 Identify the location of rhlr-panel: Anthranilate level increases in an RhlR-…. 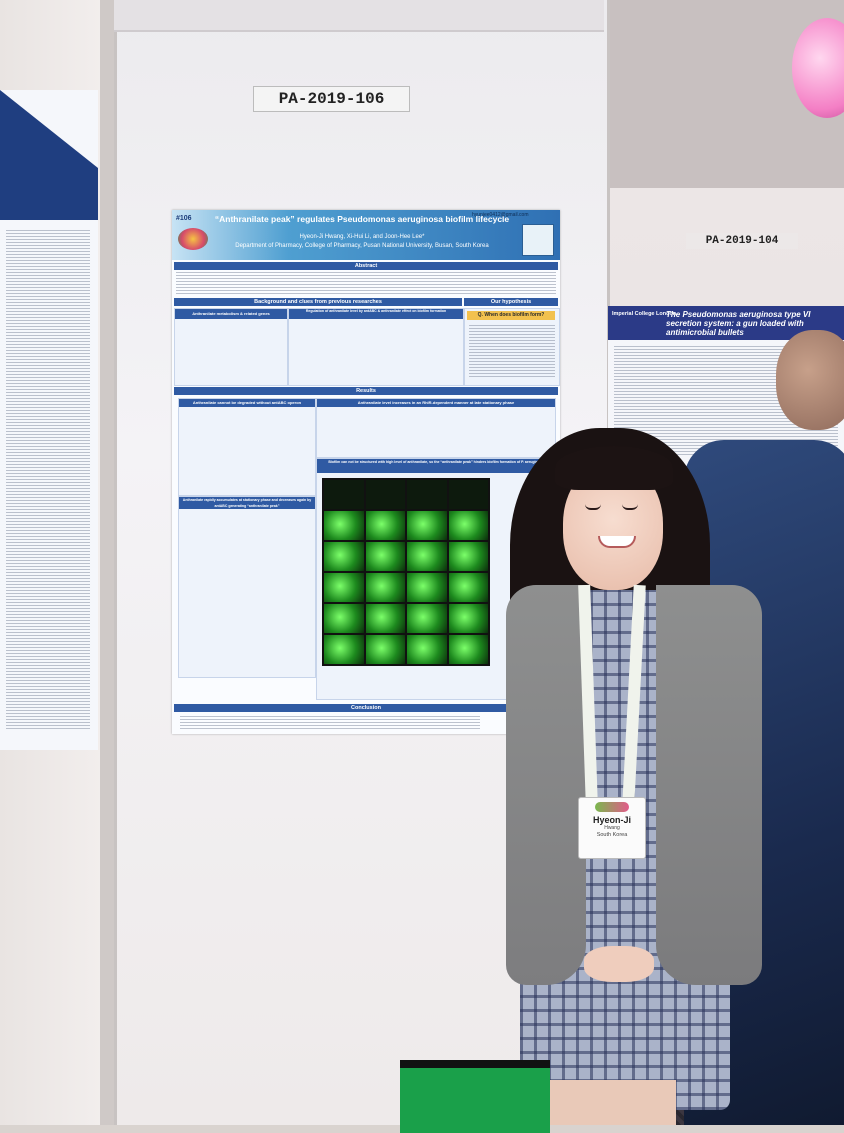
(436, 428).